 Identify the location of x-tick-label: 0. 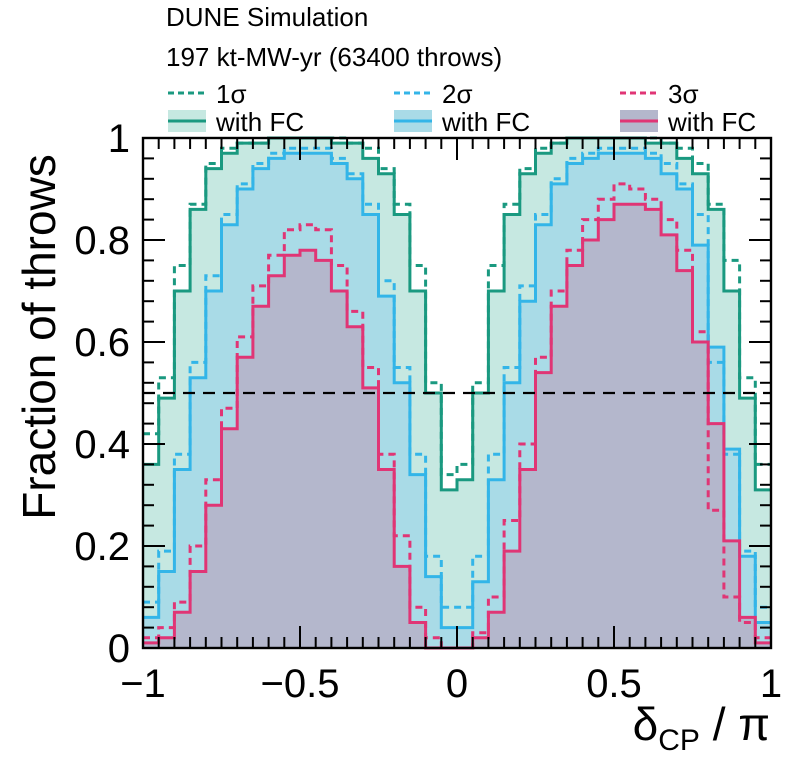
(457, 684).